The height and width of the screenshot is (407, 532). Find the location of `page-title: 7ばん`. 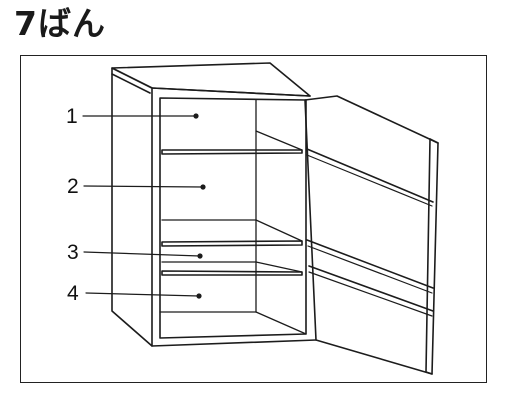

page-title: 7ばん is located at coordinates (60, 23).